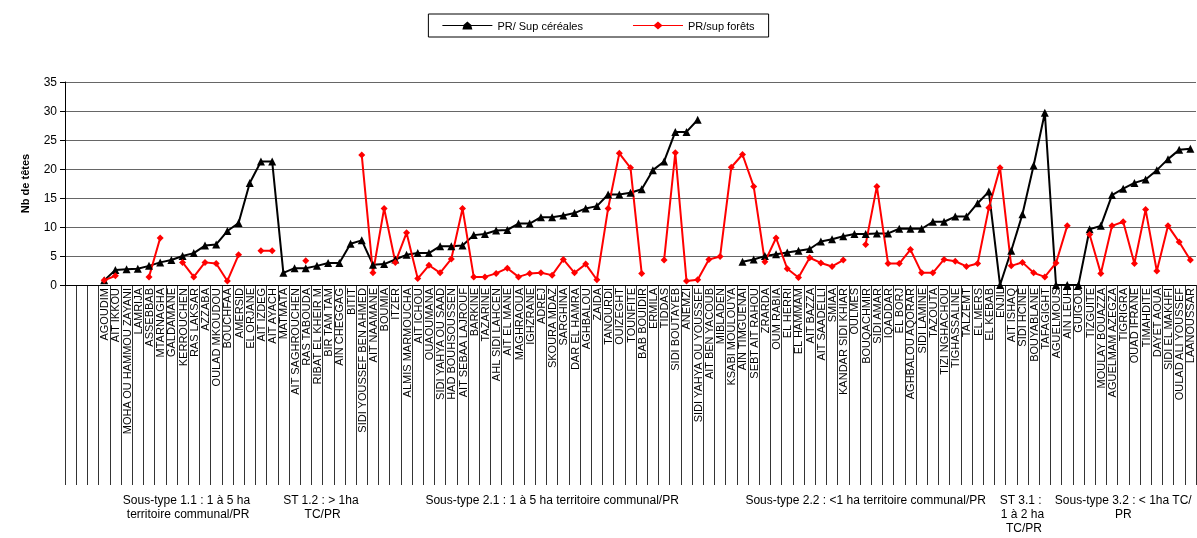  I want to click on x-tick-label: RIBAT EL KHEIR M, so click(316, 336).